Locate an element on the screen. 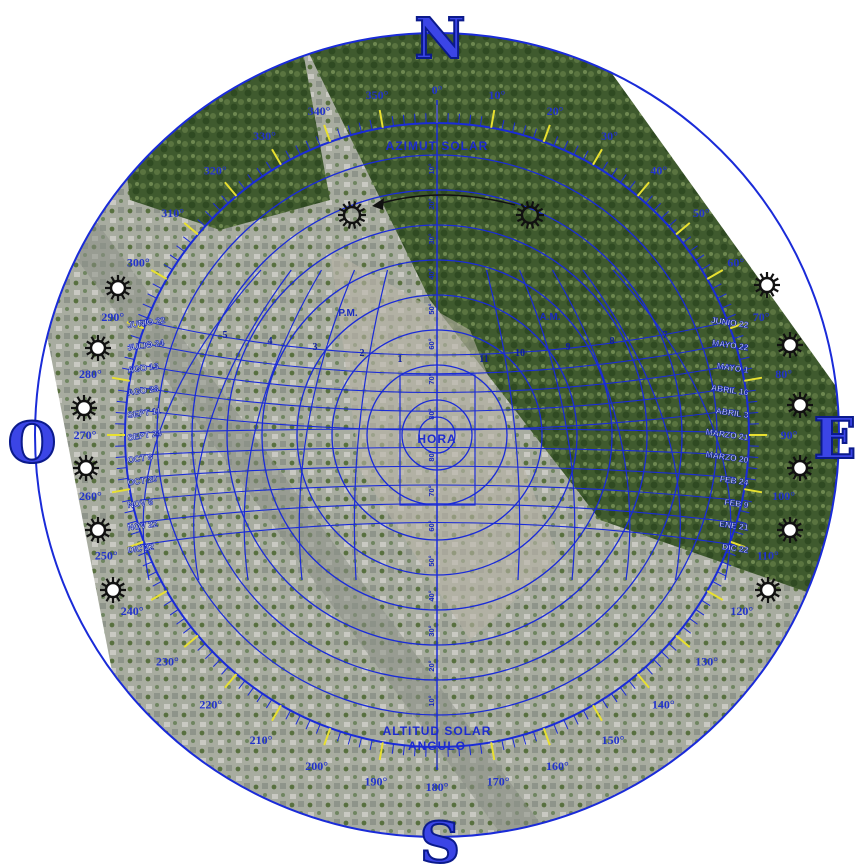 The height and width of the screenshot is (867, 863). outer-degree-label: 290° is located at coordinates (112, 317).